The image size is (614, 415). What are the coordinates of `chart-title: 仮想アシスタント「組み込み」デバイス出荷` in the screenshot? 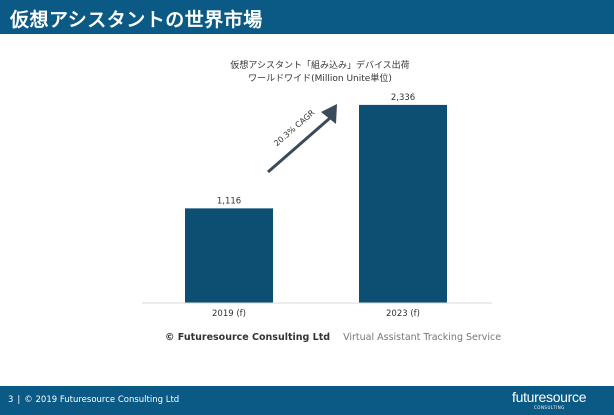 It's located at (320, 66).